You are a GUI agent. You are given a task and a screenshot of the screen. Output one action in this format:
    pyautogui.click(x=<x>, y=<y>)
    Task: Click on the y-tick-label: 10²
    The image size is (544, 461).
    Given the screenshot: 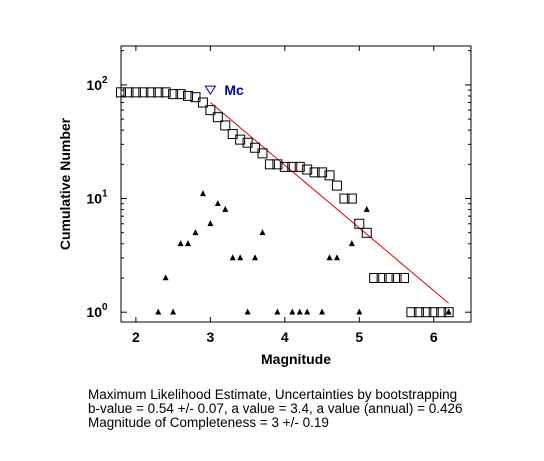 What is the action you would take?
    pyautogui.click(x=97, y=84)
    